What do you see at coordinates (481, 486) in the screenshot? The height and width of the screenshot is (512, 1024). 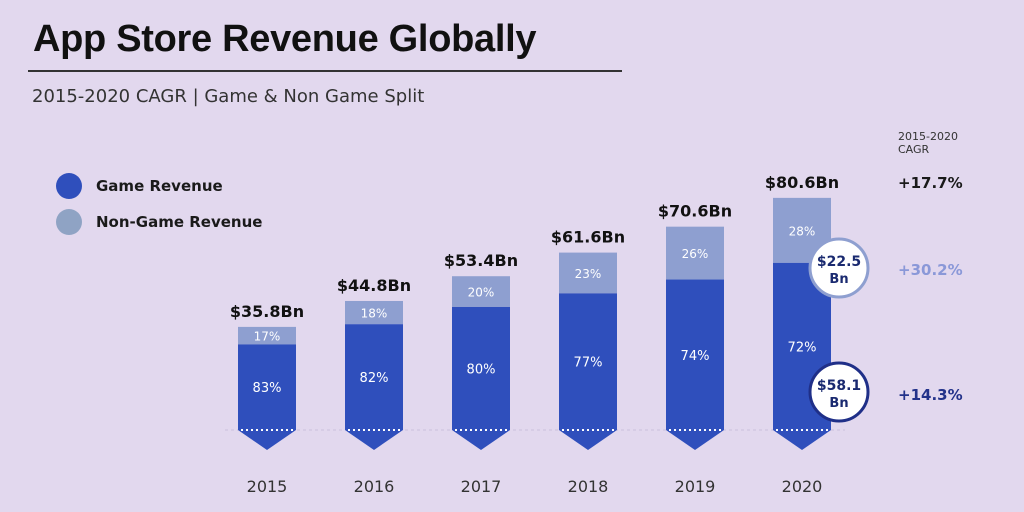 I see `tick-label-2017: 2017` at bounding box center [481, 486].